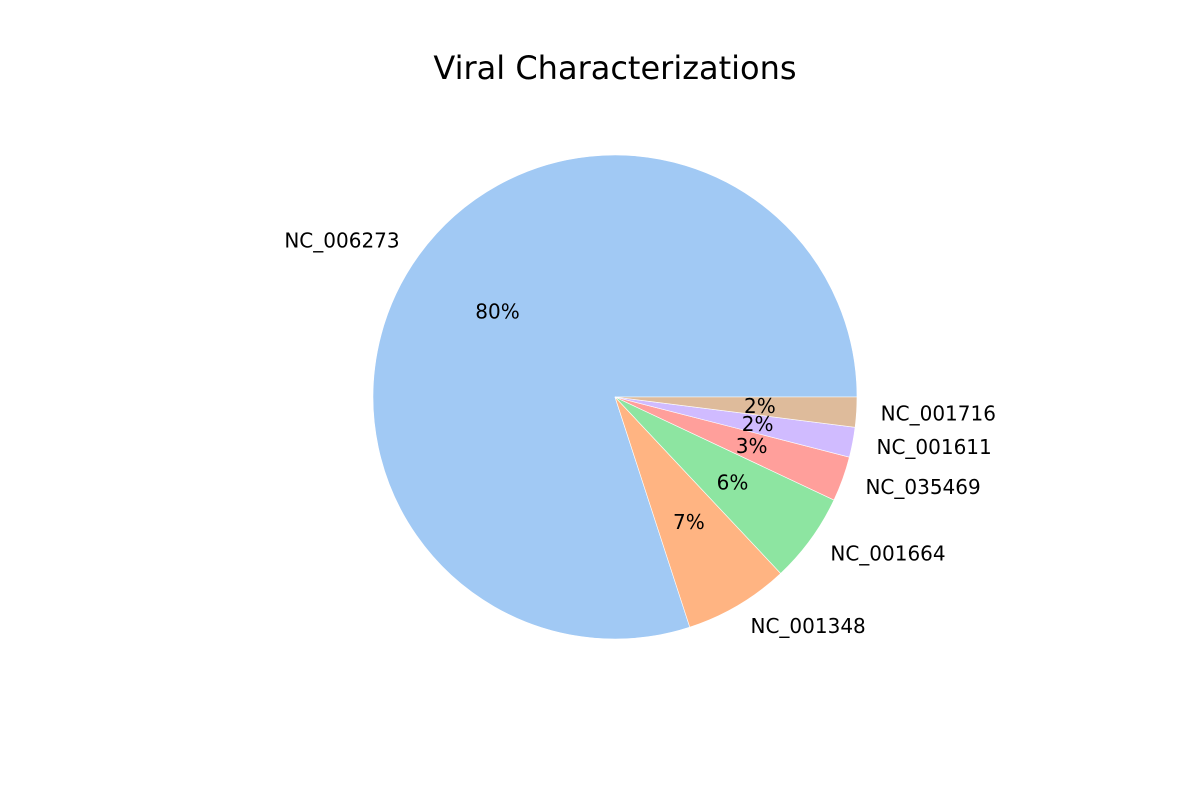 This screenshot has height=800, width=1200. What do you see at coordinates (733, 482) in the screenshot?
I see `percent-label: 6%` at bounding box center [733, 482].